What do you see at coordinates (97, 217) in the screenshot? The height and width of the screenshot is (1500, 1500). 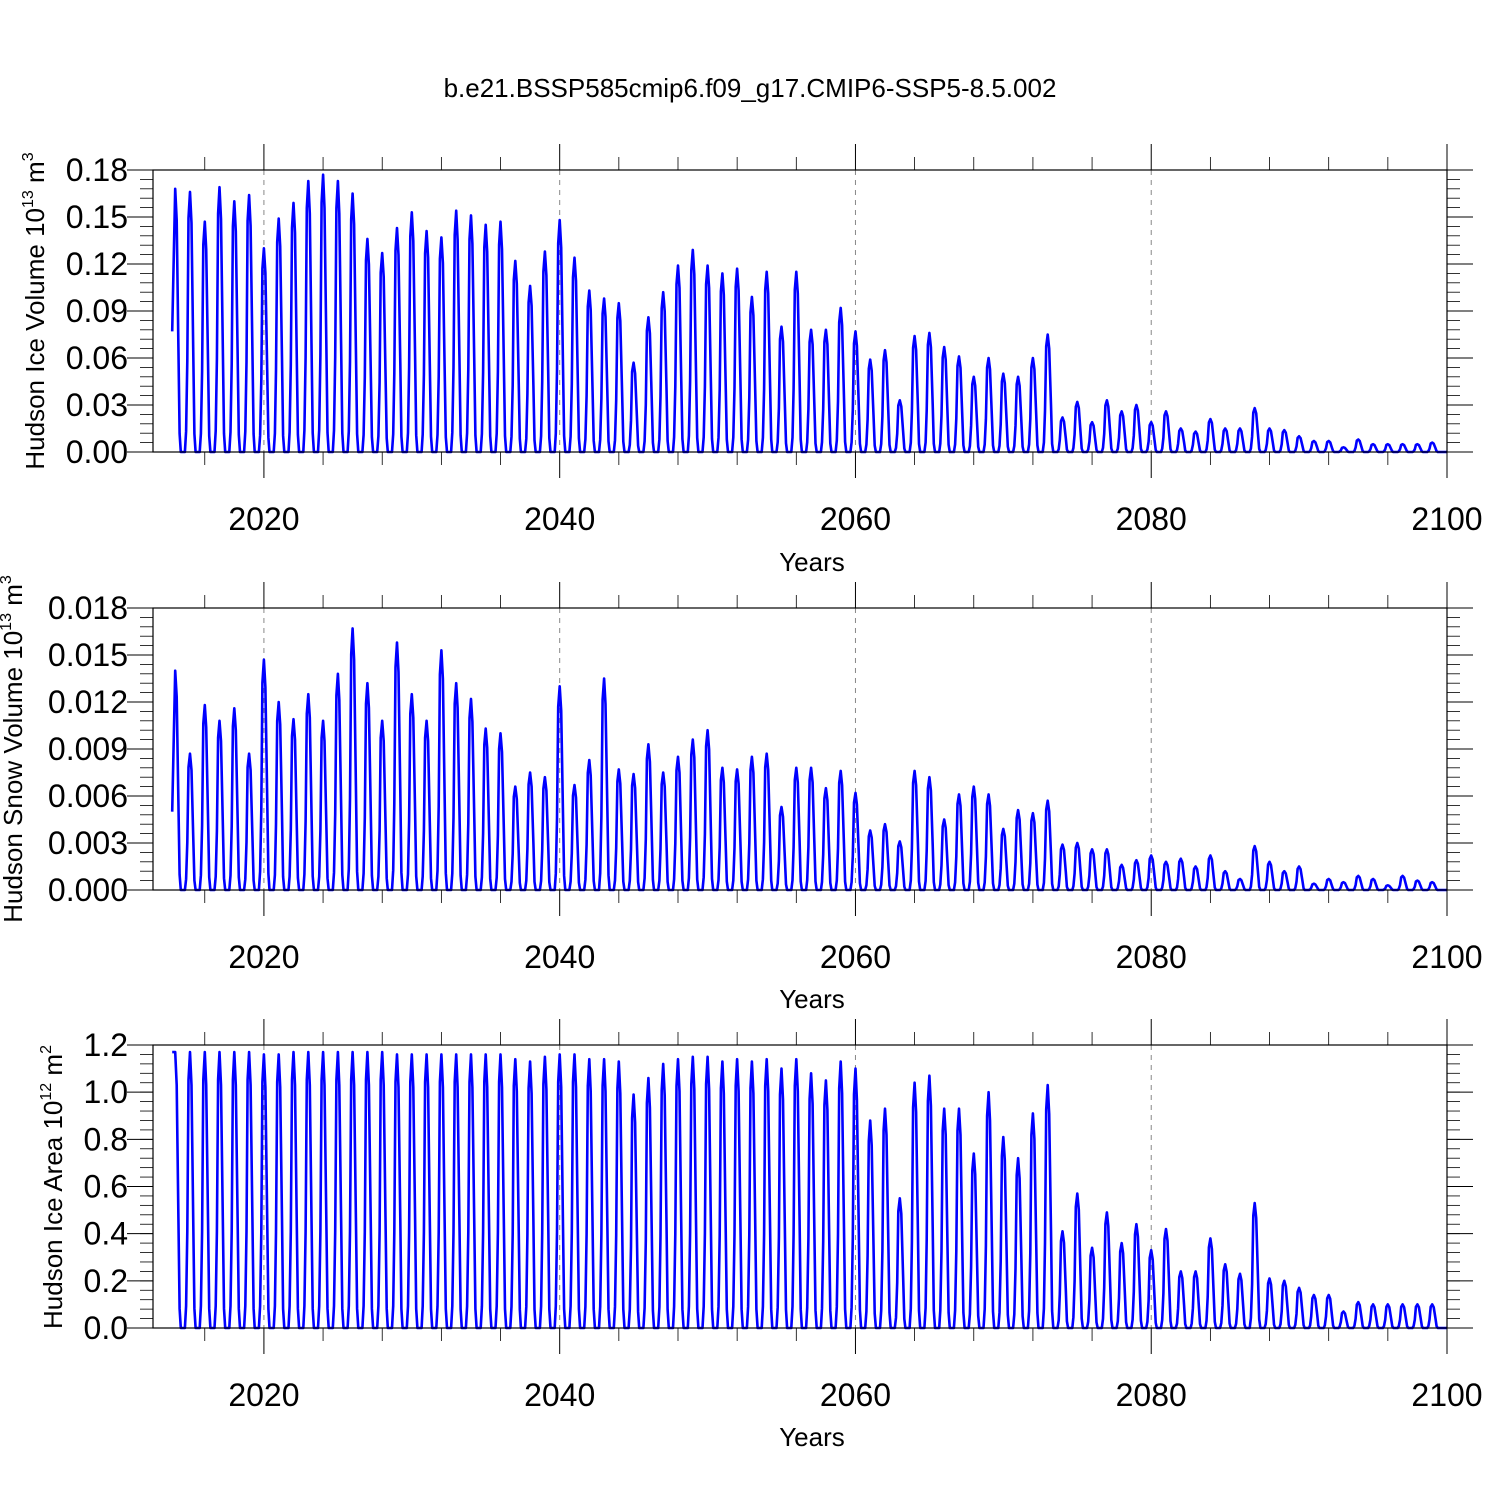 I see `y-tick-label-ice-volume-5: 0.15` at bounding box center [97, 217].